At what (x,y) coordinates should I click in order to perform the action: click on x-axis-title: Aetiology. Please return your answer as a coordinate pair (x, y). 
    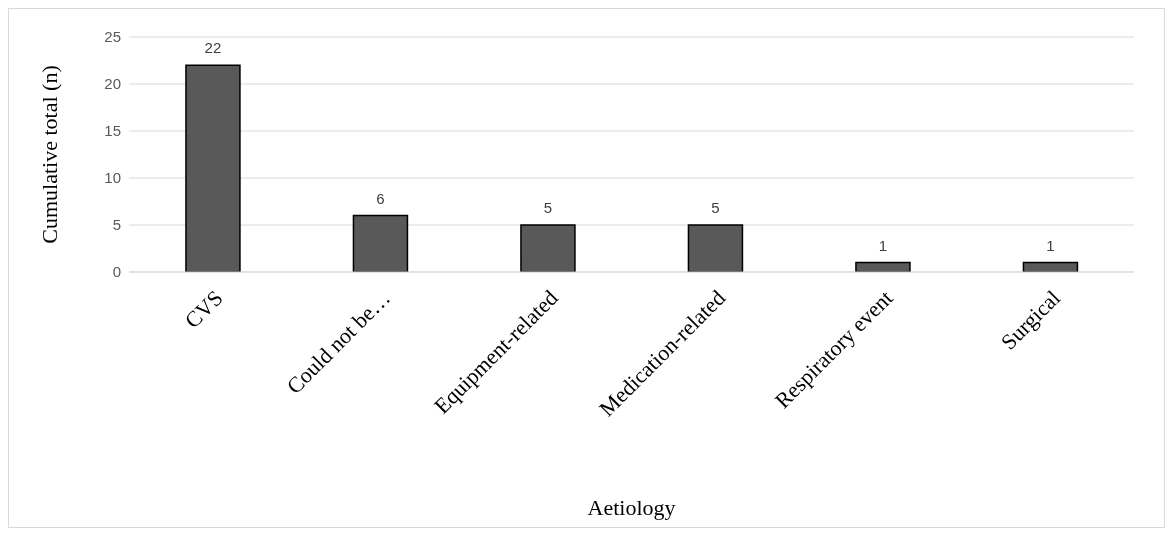
    Looking at the image, I should click on (631, 507).